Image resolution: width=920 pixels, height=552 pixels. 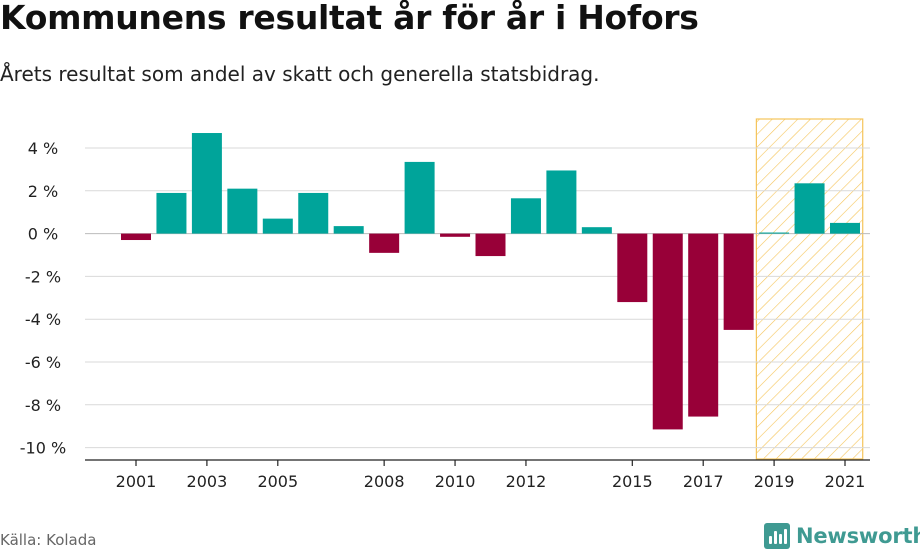 I want to click on y-tick-label: -4 %, so click(x=43, y=319).